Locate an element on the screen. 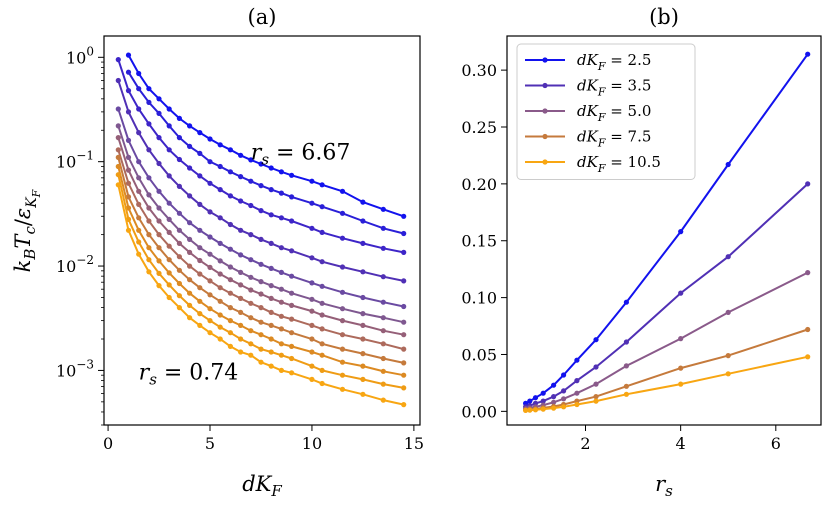 This screenshot has height=505, width=830. legend-label: dKF = 7.5 is located at coordinates (614, 139).